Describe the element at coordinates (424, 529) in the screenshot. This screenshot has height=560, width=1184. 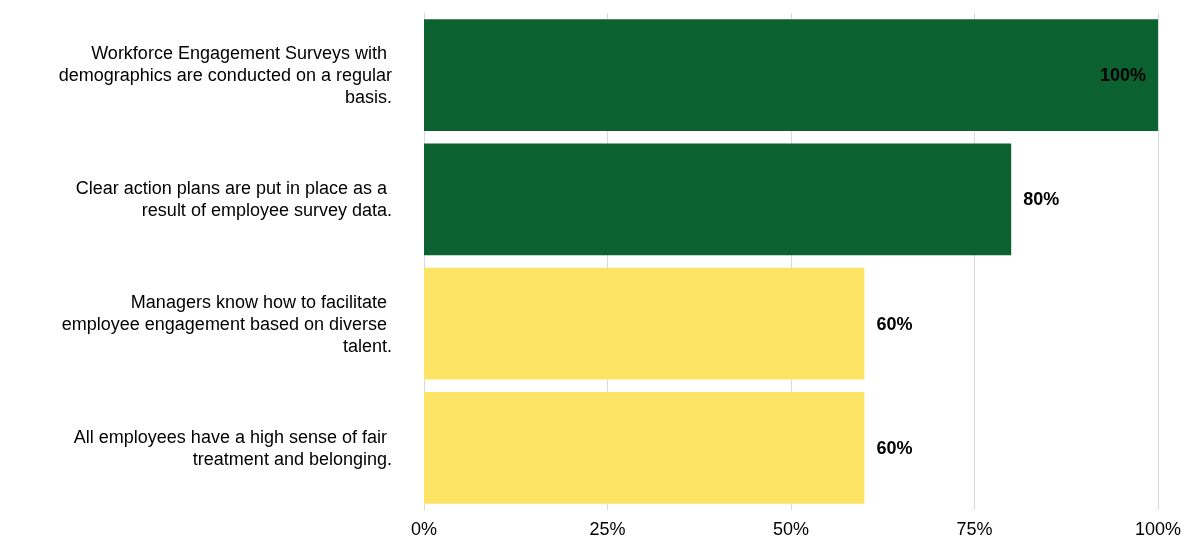
I see `x-tick-label: 0%` at that location.